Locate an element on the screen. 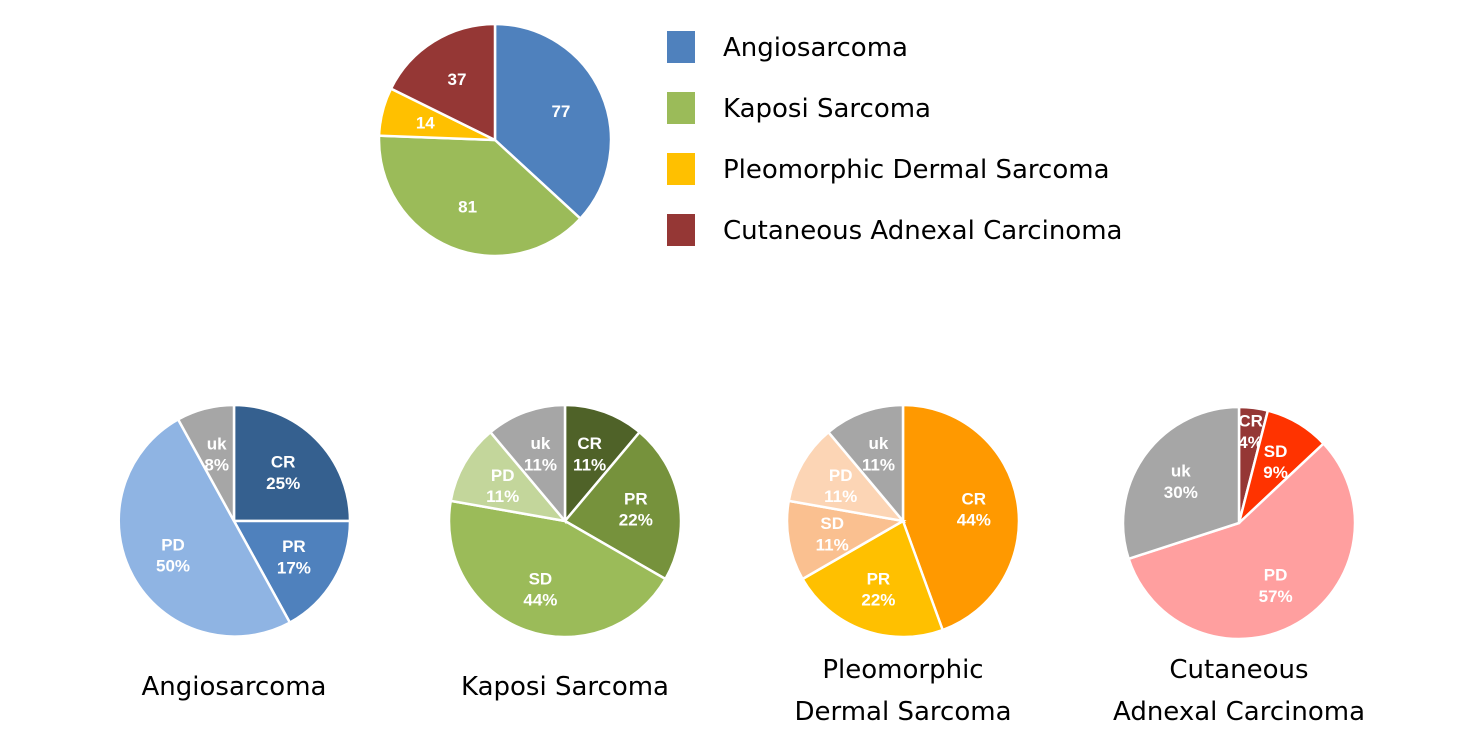 This screenshot has width=1478, height=733. slice-category-adnexal-uk: uk is located at coordinates (1181, 471).